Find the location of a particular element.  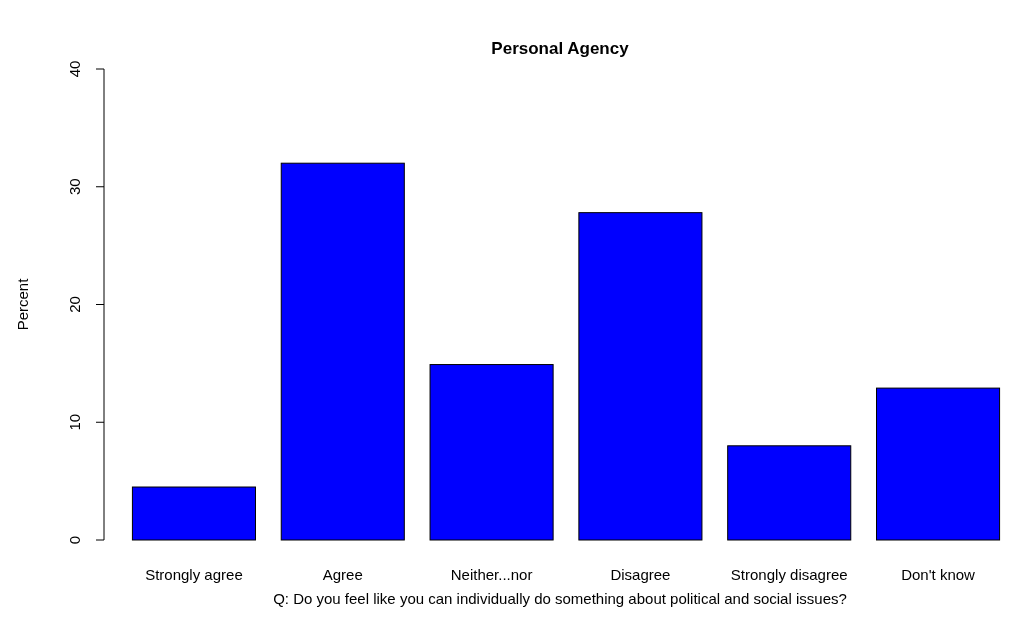

y-tick-label: 40 is located at coordinates (74, 69).